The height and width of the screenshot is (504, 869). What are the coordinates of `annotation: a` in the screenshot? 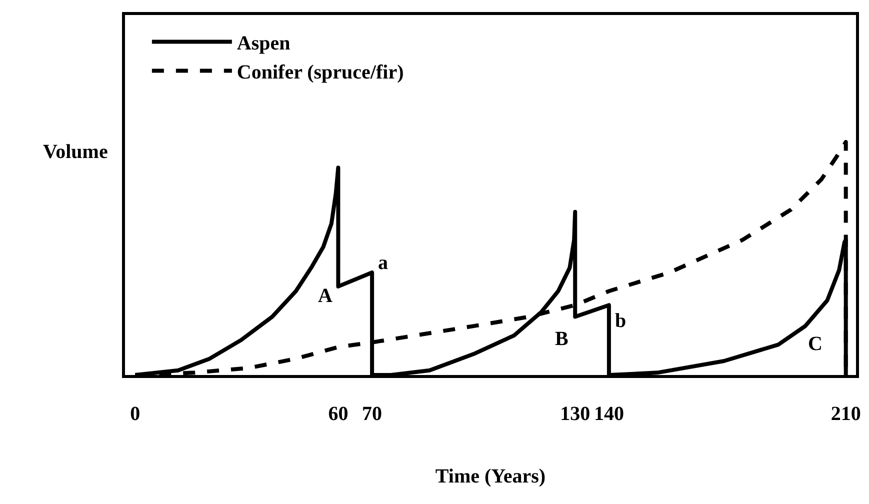 It's located at (383, 263).